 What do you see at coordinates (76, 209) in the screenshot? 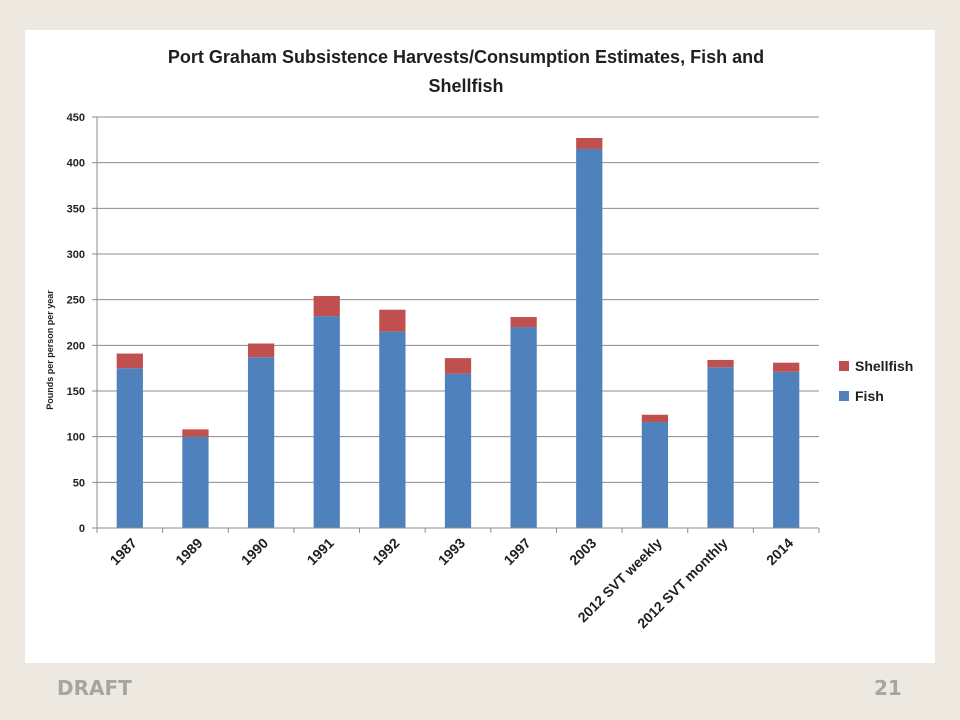
I see `y-tick-label: 350` at bounding box center [76, 209].